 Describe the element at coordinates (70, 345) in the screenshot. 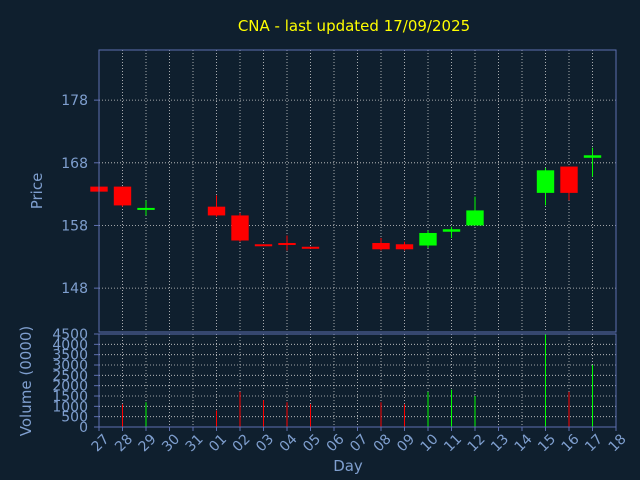

I see `volume-tick-label: 4000` at that location.